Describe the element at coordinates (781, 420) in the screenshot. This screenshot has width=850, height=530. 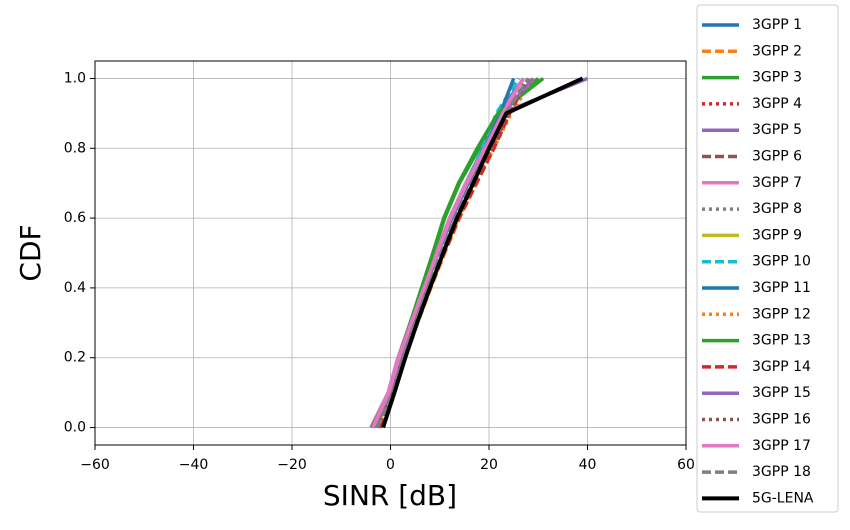
I see `legend-label: 3GPP 16` at that location.